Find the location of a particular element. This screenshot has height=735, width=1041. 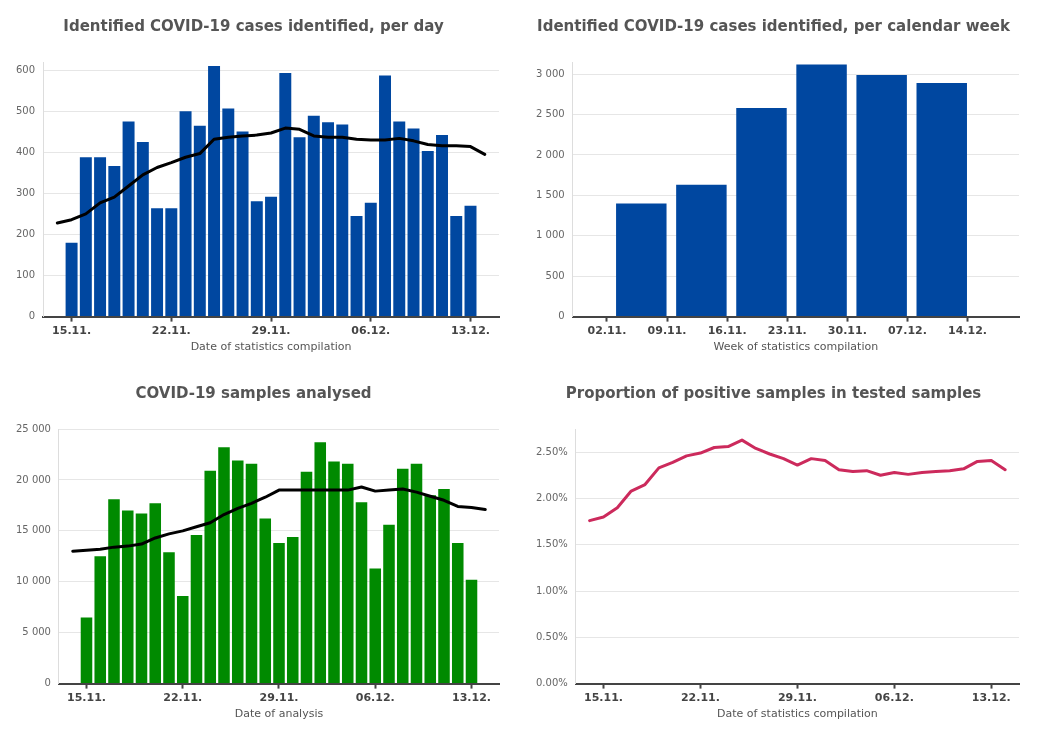

x-tick-label: 09.11. is located at coordinates (667, 331).